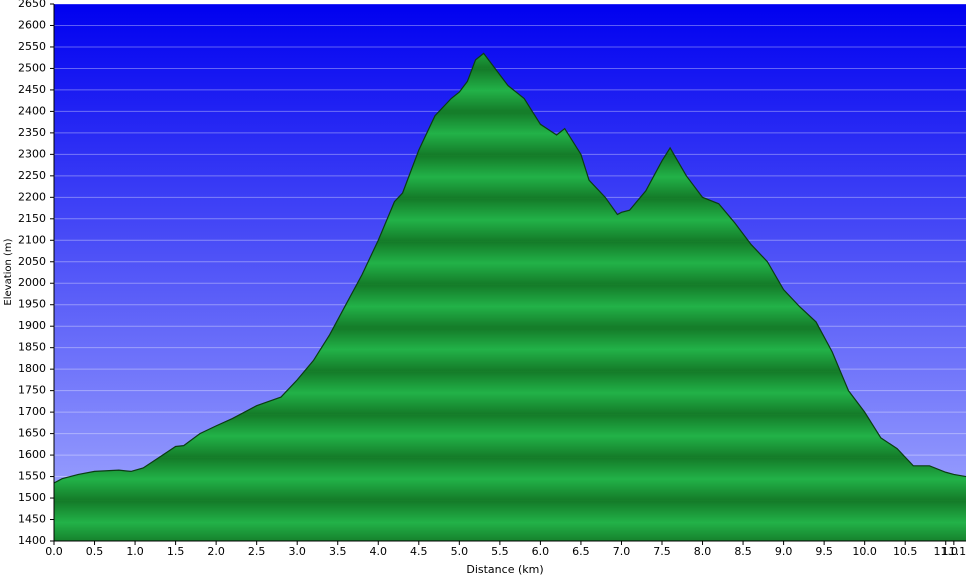 The image size is (968, 584). I want to click on y-axis-label: Elevation (m), so click(8, 271).